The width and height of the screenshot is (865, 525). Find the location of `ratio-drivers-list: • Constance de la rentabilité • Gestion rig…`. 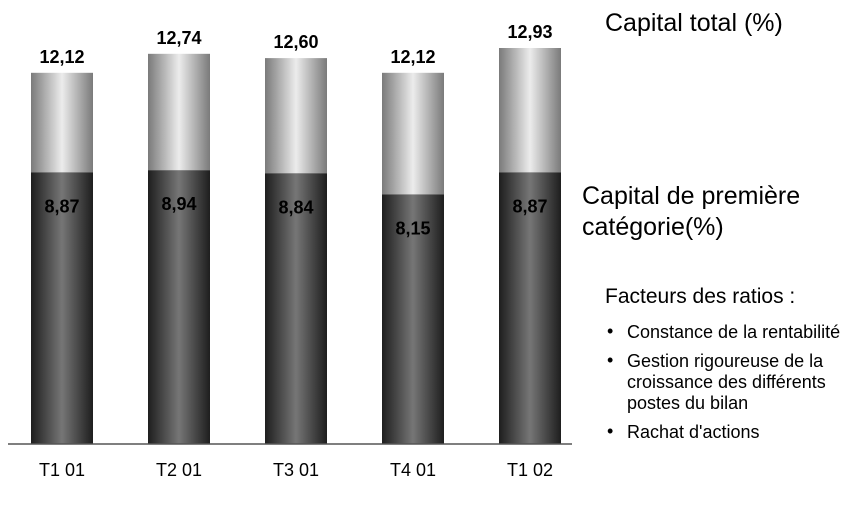

ratio-drivers-list: • Constance de la rentabilité • Gestion rig… is located at coordinates (736, 386).